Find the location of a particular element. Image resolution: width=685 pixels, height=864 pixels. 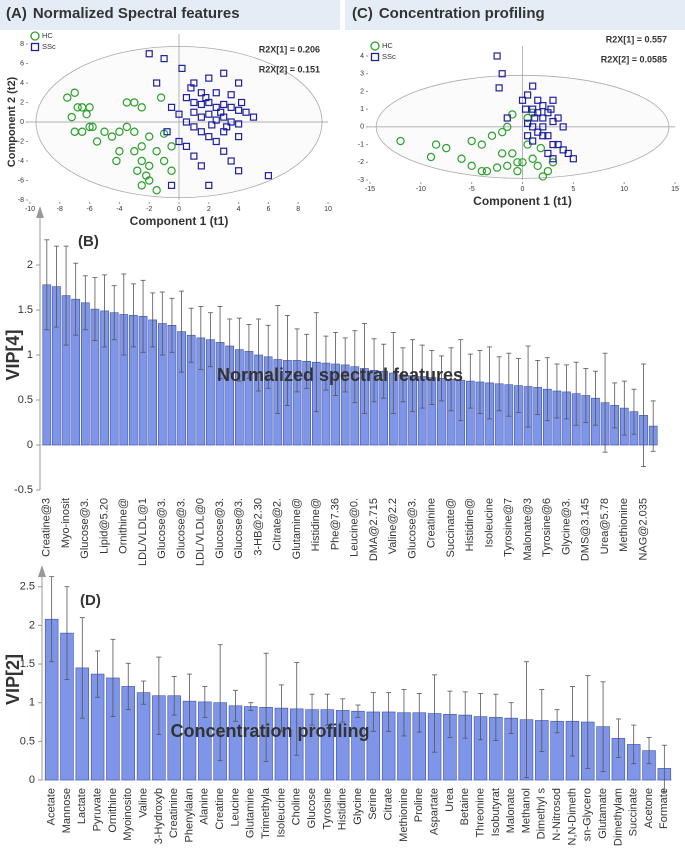

x-tick-label: 4 is located at coordinates (239, 209).